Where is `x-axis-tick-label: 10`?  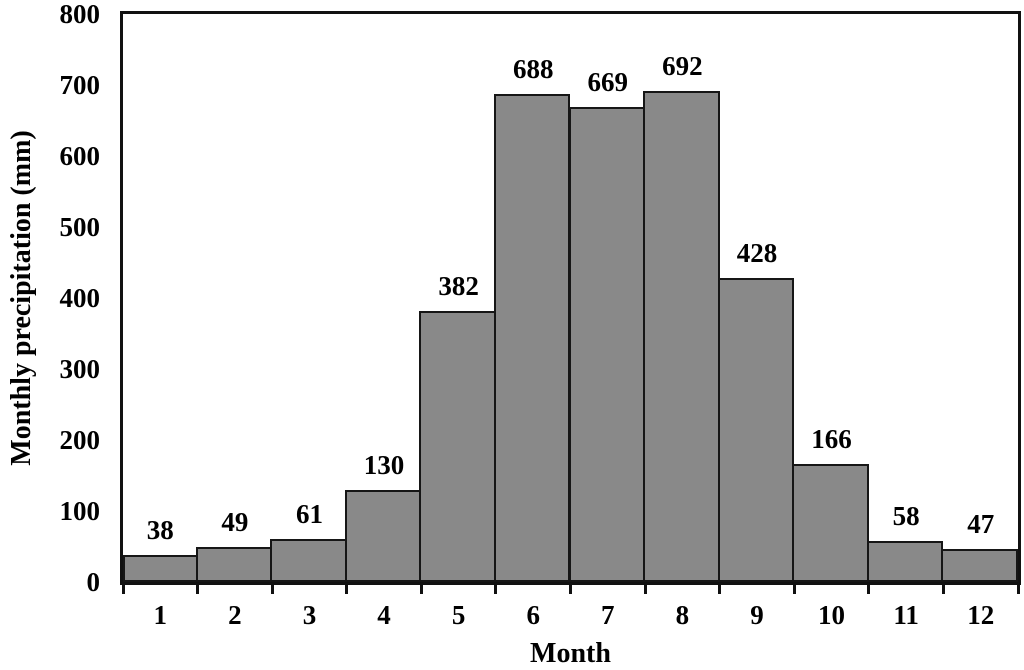
x-axis-tick-label: 10 is located at coordinates (832, 615).